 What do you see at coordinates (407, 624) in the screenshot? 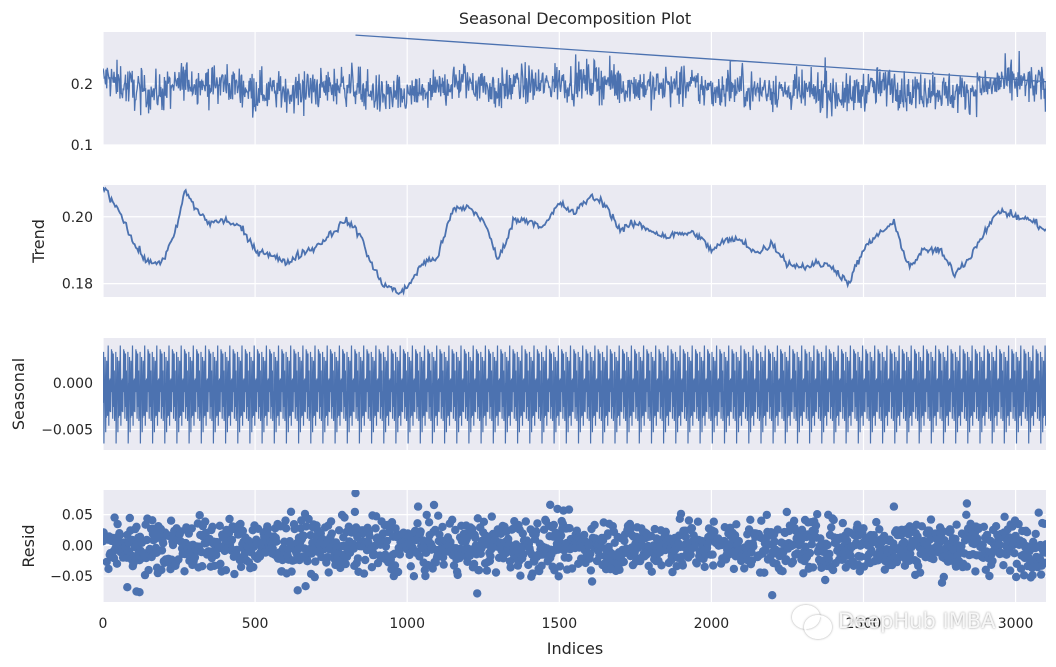
I see `x-tick-label: 1000` at bounding box center [407, 624].